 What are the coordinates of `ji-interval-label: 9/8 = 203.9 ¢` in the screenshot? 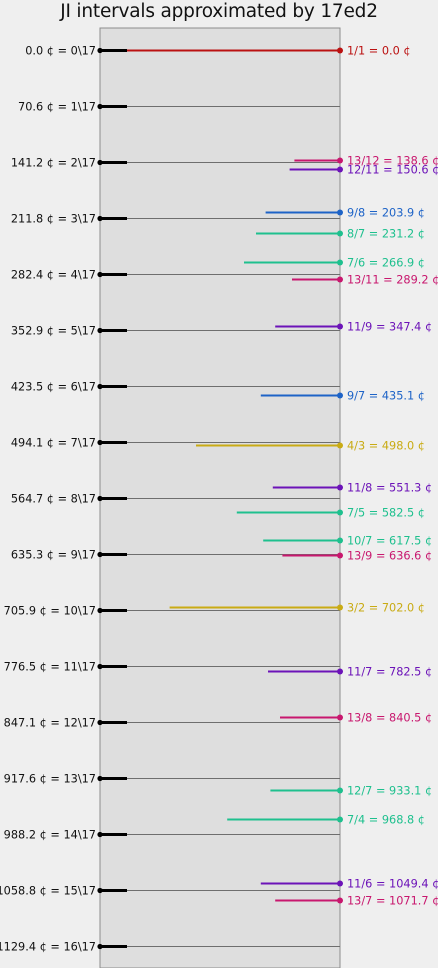 It's located at (386, 213).